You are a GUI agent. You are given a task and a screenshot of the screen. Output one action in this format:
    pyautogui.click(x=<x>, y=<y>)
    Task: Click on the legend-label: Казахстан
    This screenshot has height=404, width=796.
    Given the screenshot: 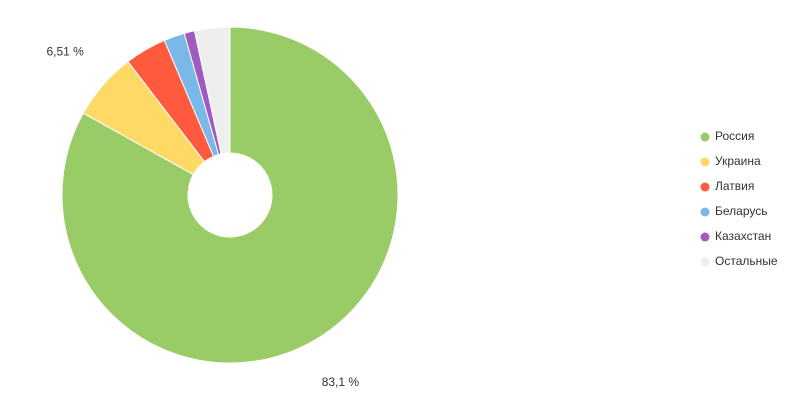 What is the action you would take?
    pyautogui.click(x=743, y=236)
    